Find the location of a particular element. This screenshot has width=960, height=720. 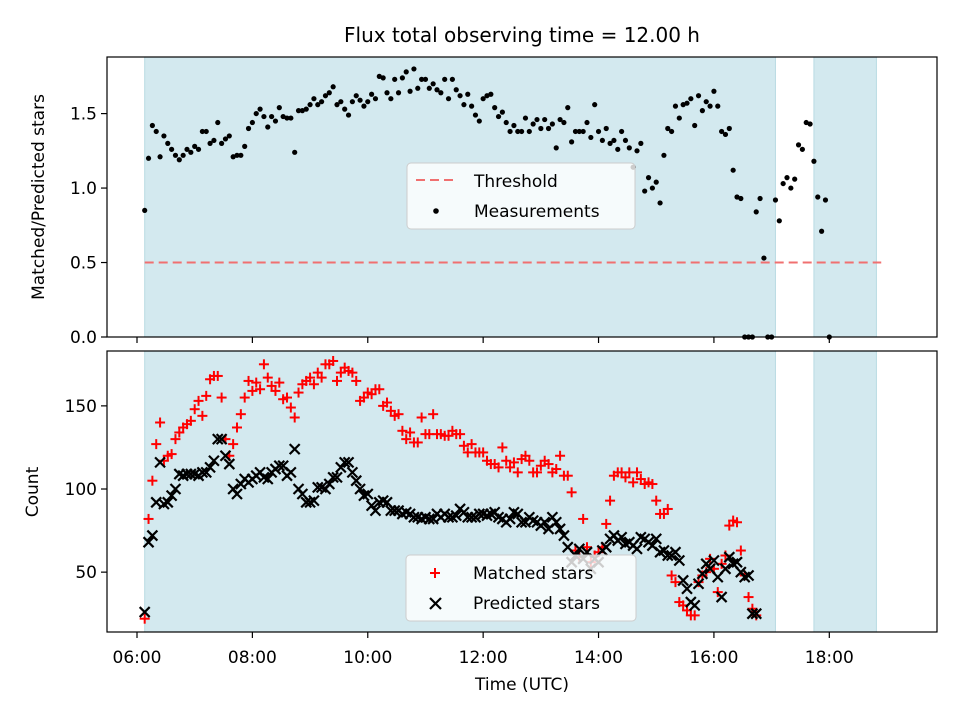

legend-predicted-swatch is located at coordinates (435, 603).